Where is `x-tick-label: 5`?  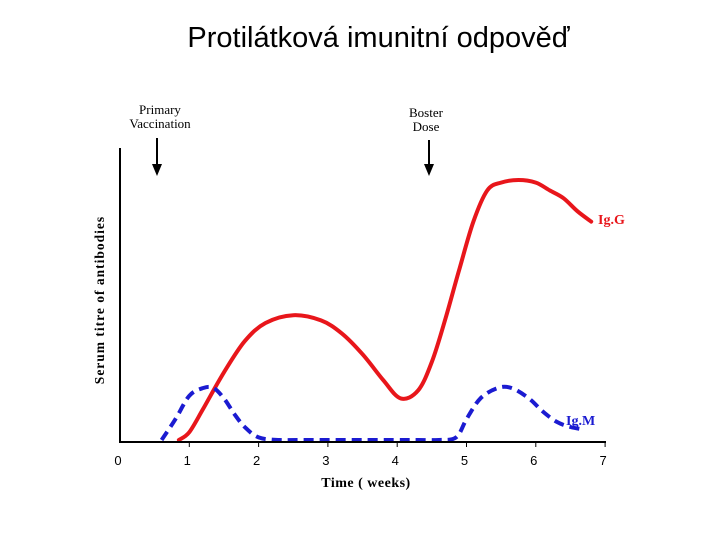 x-tick-label: 5 is located at coordinates (464, 460).